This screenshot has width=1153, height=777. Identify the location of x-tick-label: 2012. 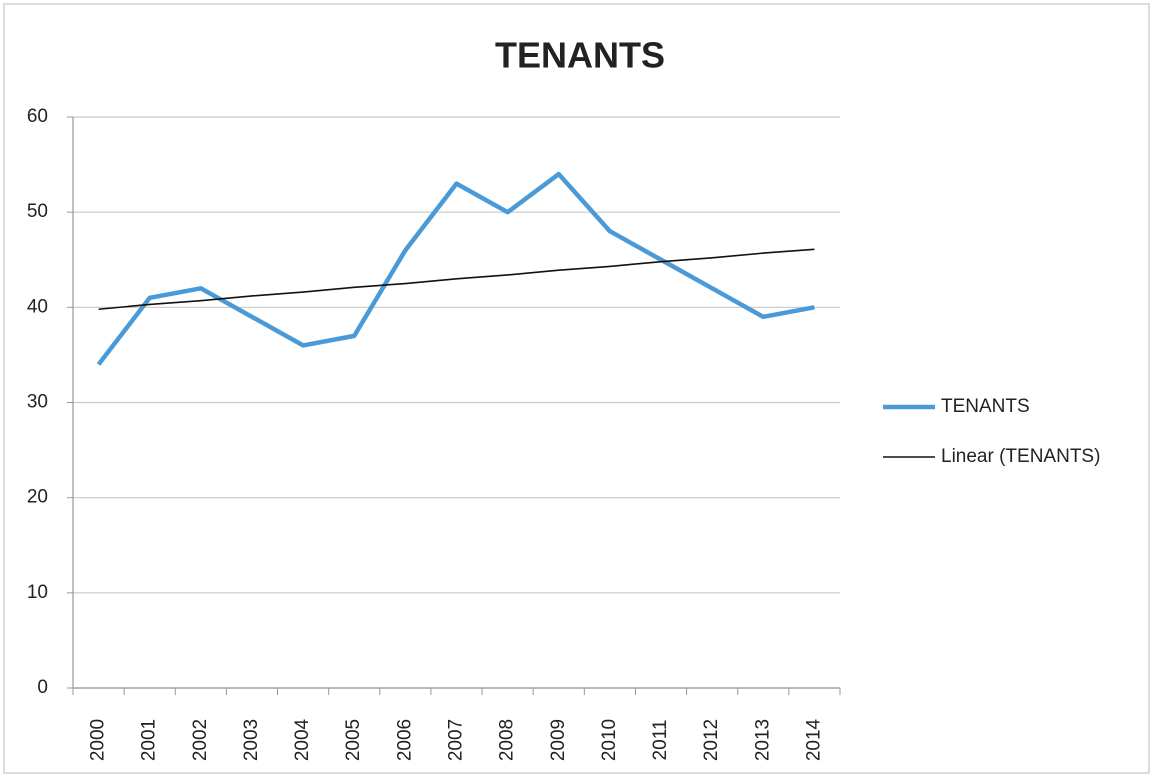
(711, 740).